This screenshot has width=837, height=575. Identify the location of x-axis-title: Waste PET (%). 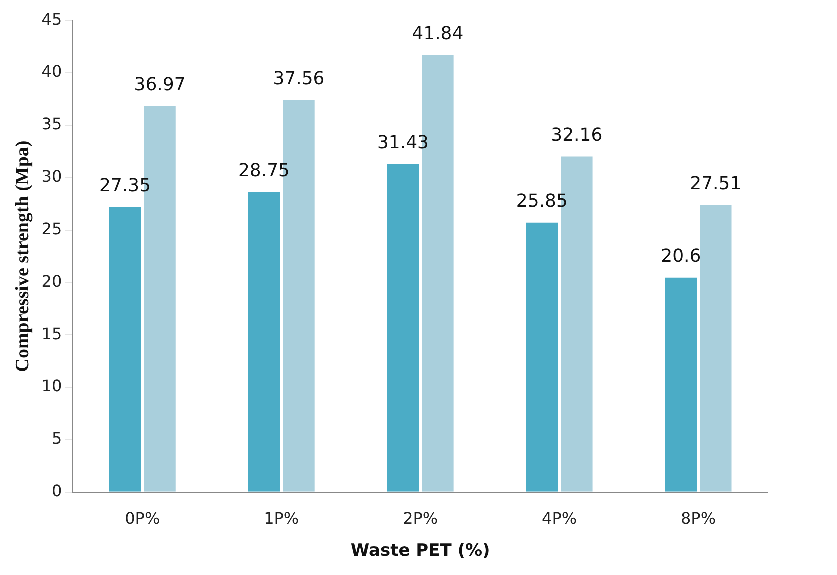
(420, 551).